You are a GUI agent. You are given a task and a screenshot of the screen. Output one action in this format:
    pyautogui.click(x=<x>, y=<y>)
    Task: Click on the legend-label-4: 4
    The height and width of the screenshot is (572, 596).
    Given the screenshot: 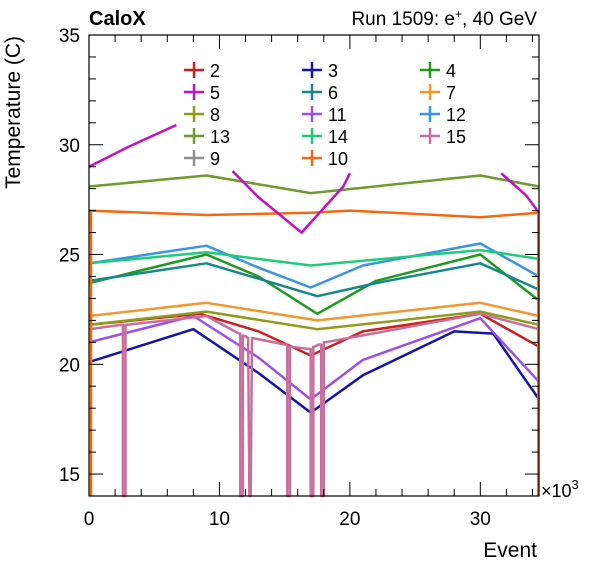 What is the action you would take?
    pyautogui.click(x=451, y=71)
    